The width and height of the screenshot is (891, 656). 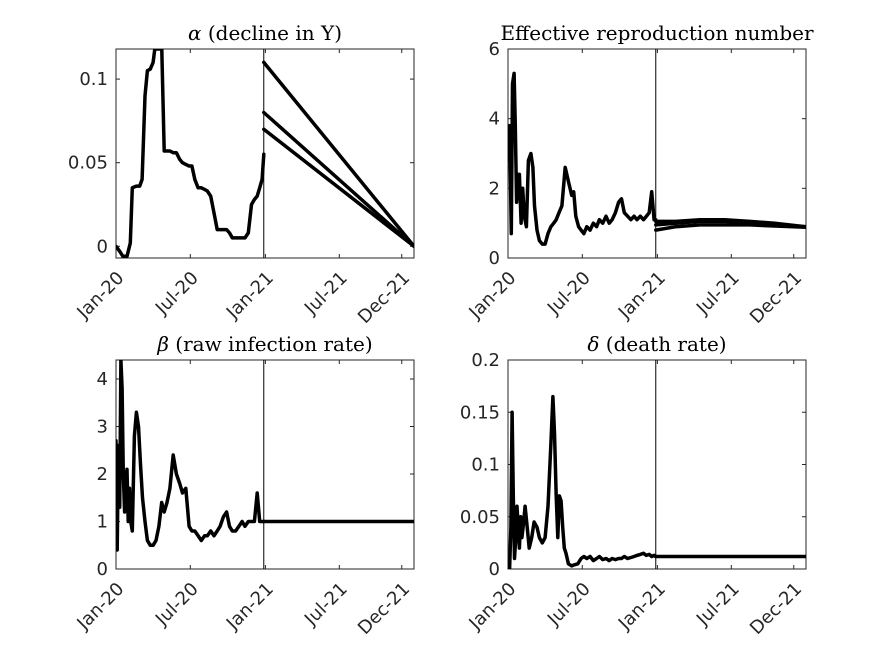 What do you see at coordinates (102, 427) in the screenshot?
I see `y-tick-label: 3` at bounding box center [102, 427].